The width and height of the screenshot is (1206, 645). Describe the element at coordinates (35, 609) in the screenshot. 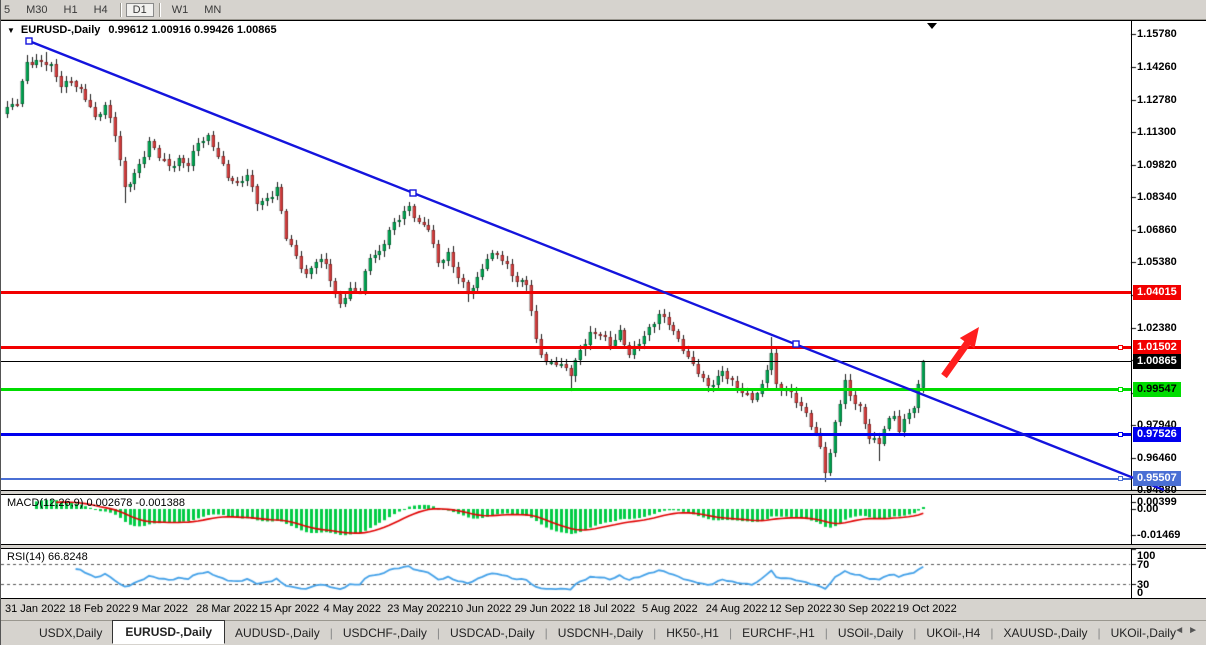

I see `date-axis-label: 31 Jan 2022` at that location.